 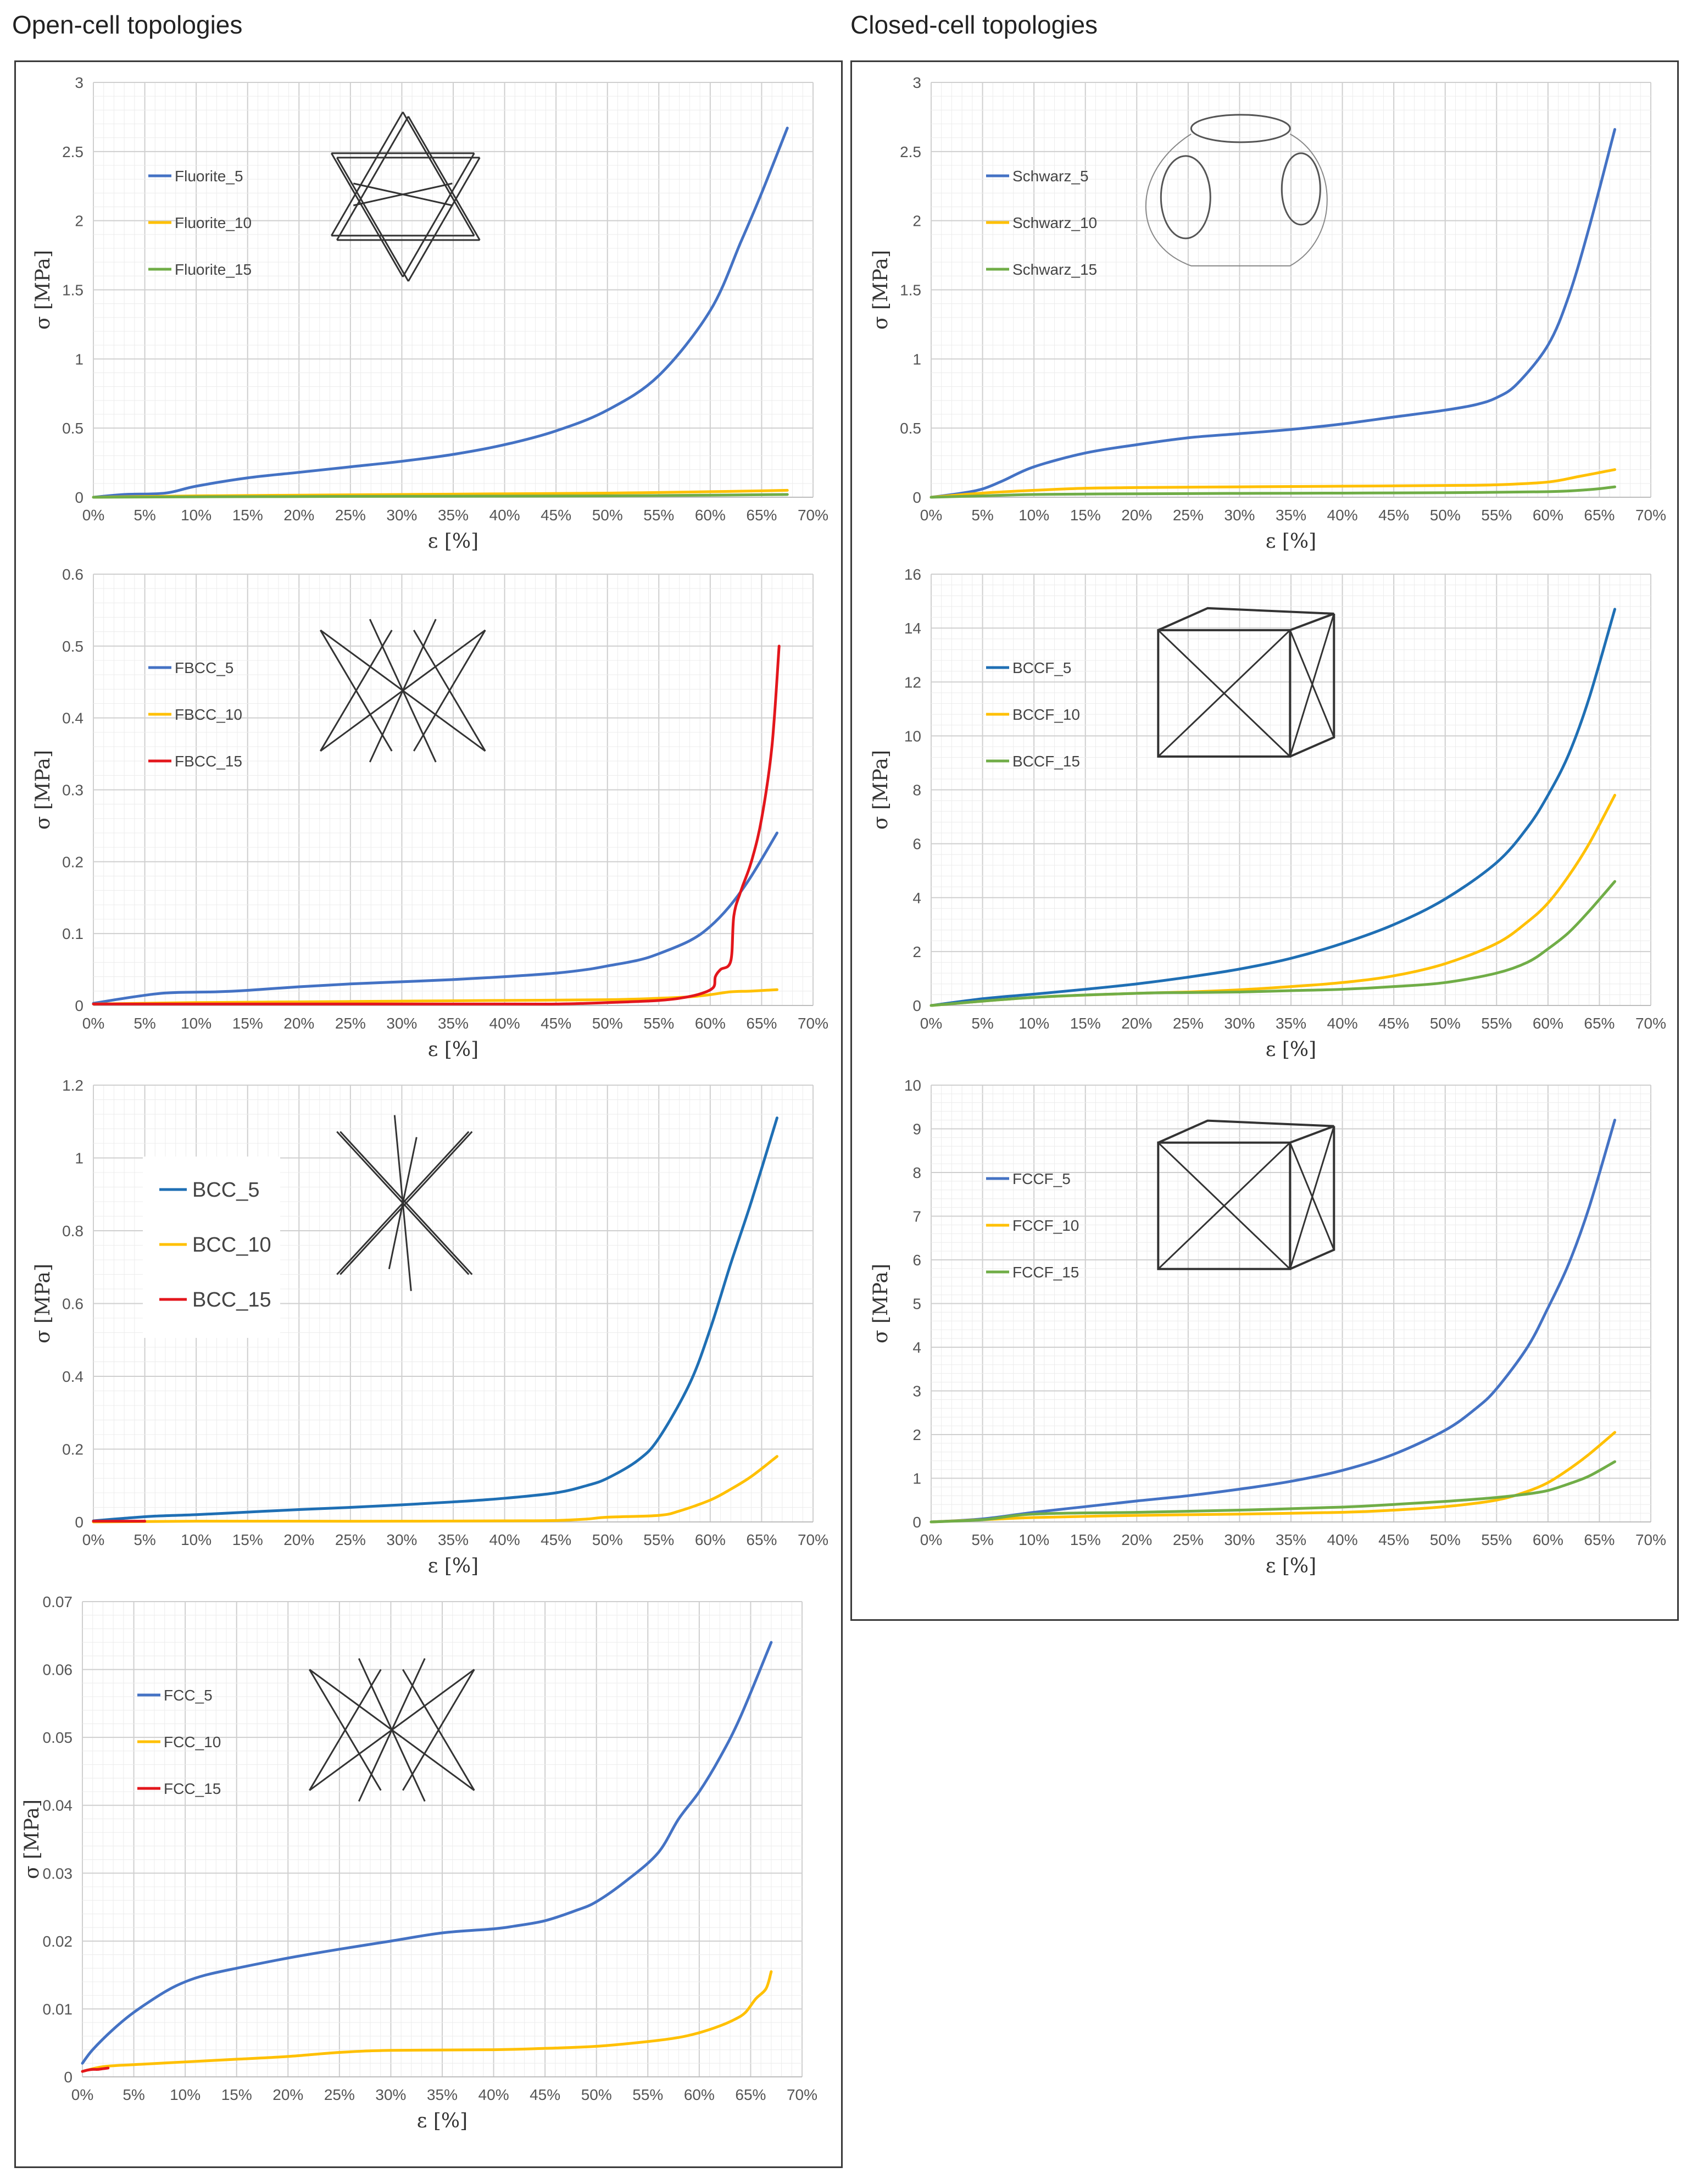 What do you see at coordinates (1246, 1131) in the screenshot?
I see `cube-top` at bounding box center [1246, 1131].